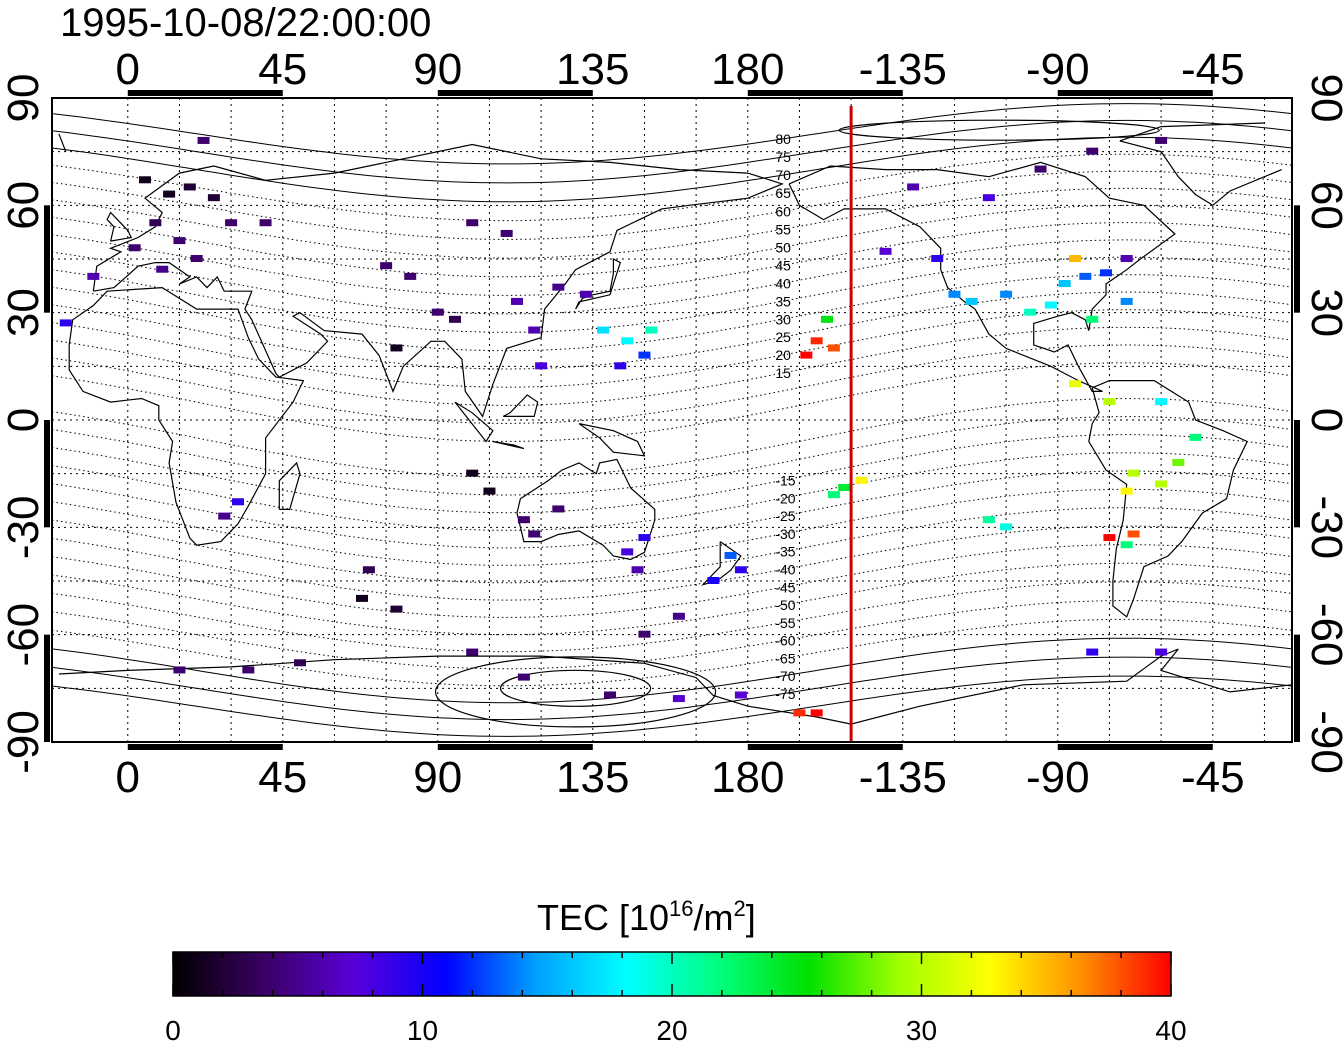 The width and height of the screenshot is (1344, 1048). I want to click on y-tick-label-left: 0, so click(24, 420).